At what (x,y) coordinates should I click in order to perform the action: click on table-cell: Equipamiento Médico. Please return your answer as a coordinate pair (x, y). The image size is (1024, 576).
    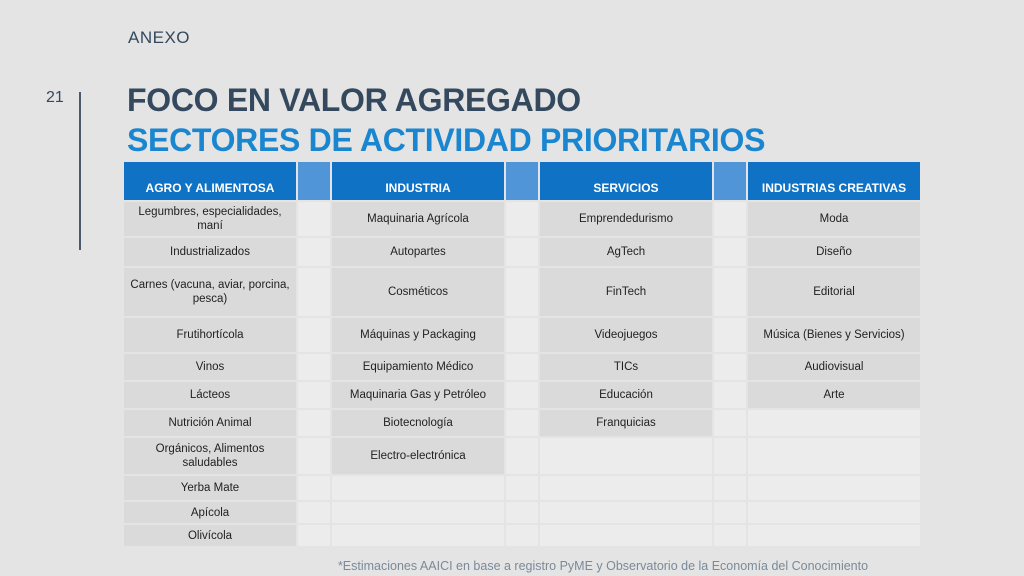
    Looking at the image, I should click on (418, 367).